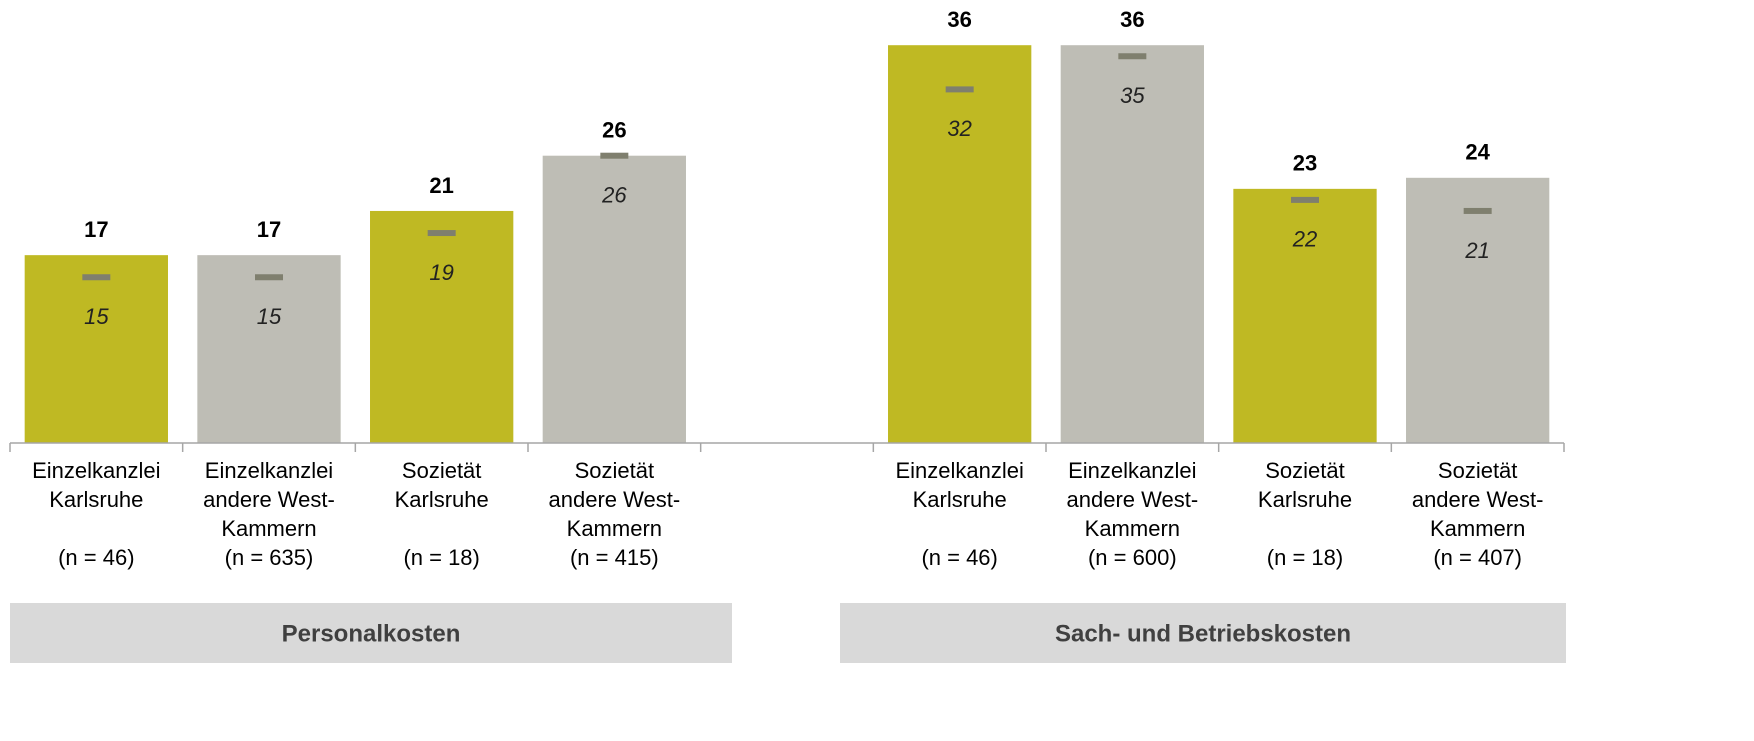  What do you see at coordinates (1477, 152) in the screenshot?
I see `value-label: 24` at bounding box center [1477, 152].